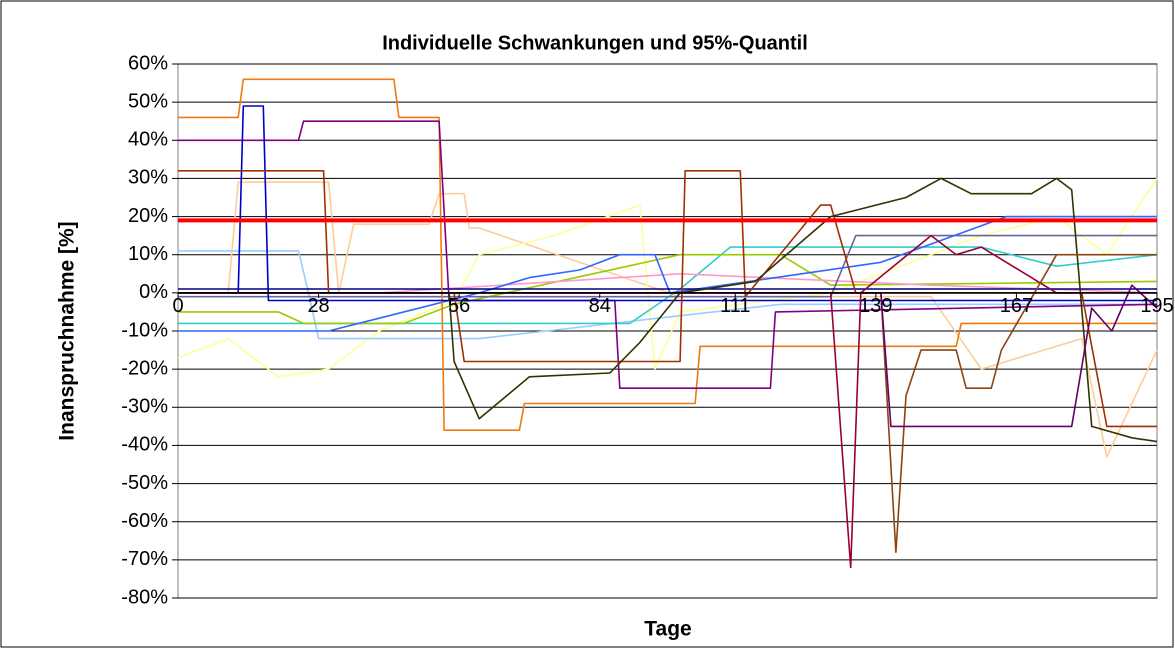 The width and height of the screenshot is (1175, 648). I want to click on x-tick-label: 0, so click(177, 306).